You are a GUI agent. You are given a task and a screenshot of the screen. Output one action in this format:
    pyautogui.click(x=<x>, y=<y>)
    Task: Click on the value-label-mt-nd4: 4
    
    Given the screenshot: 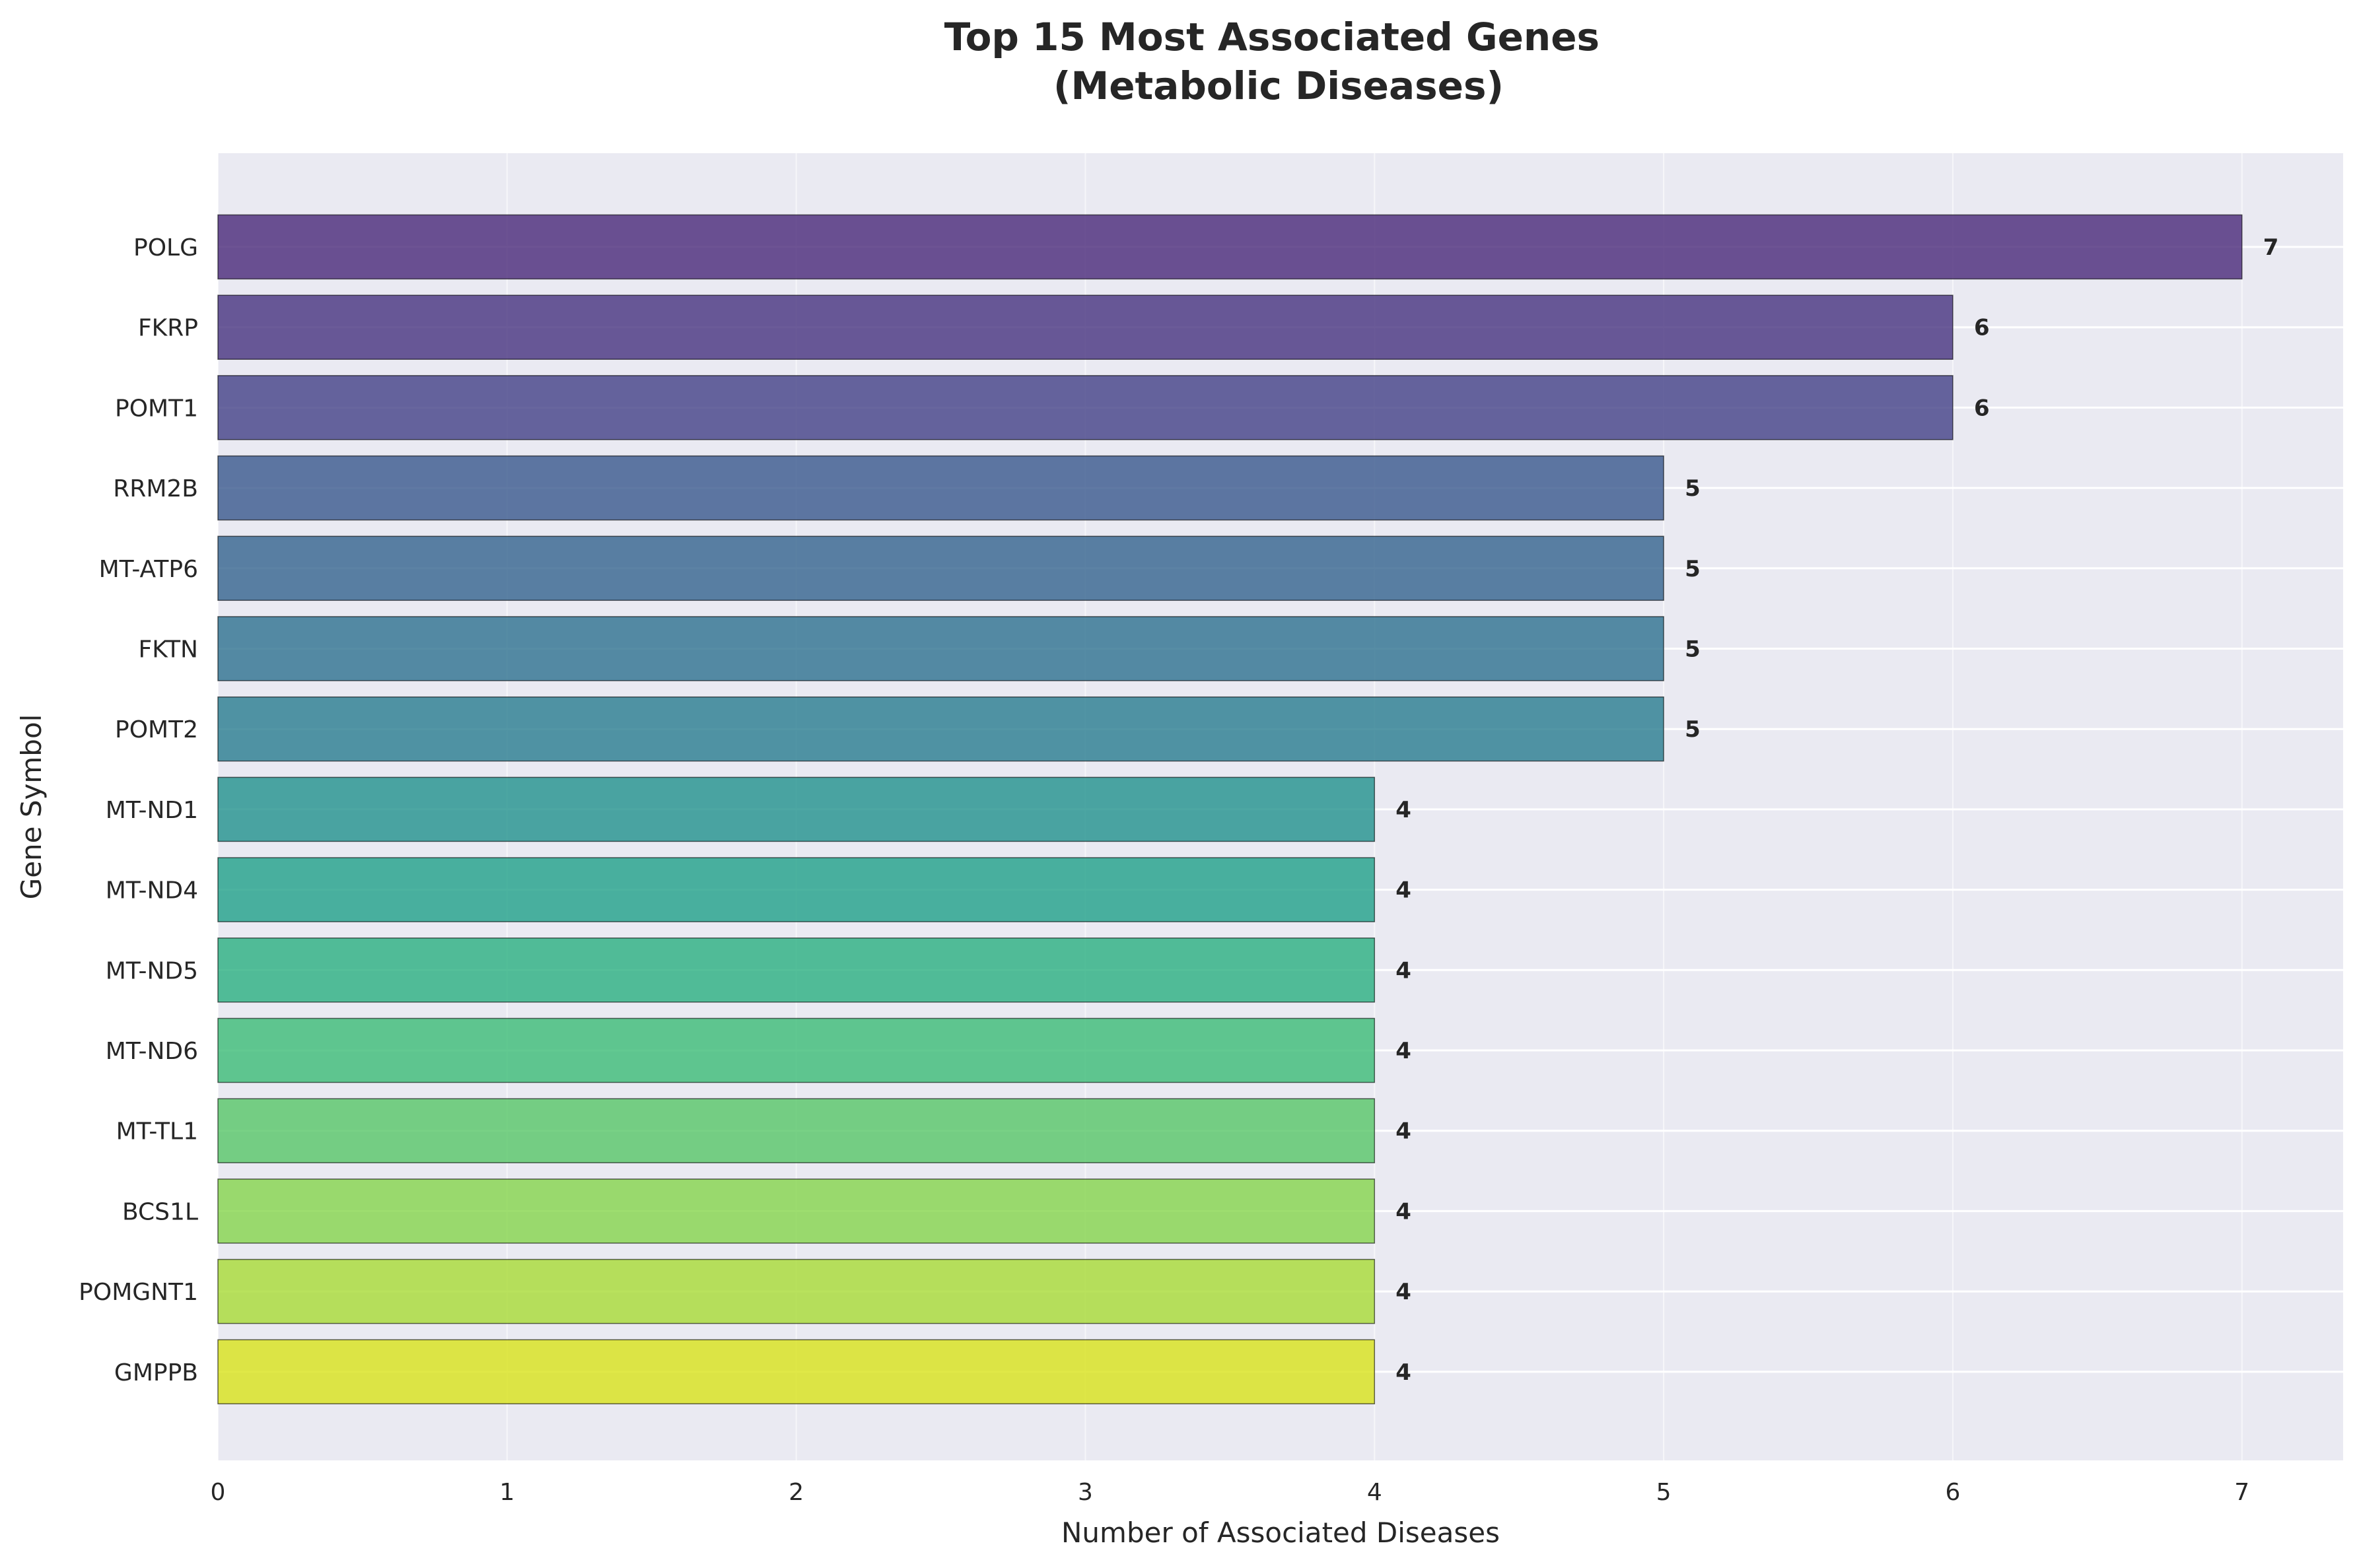 What is the action you would take?
    pyautogui.click(x=1403, y=890)
    